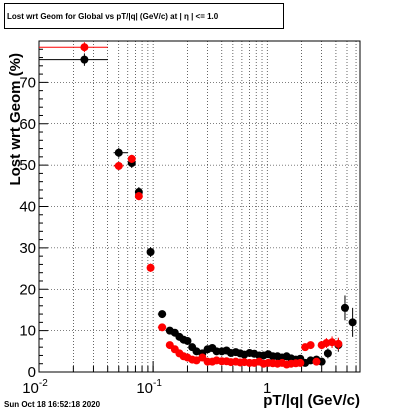 The height and width of the screenshot is (414, 400). What do you see at coordinates (27, 289) in the screenshot?
I see `y-tick-label: 20` at bounding box center [27, 289].